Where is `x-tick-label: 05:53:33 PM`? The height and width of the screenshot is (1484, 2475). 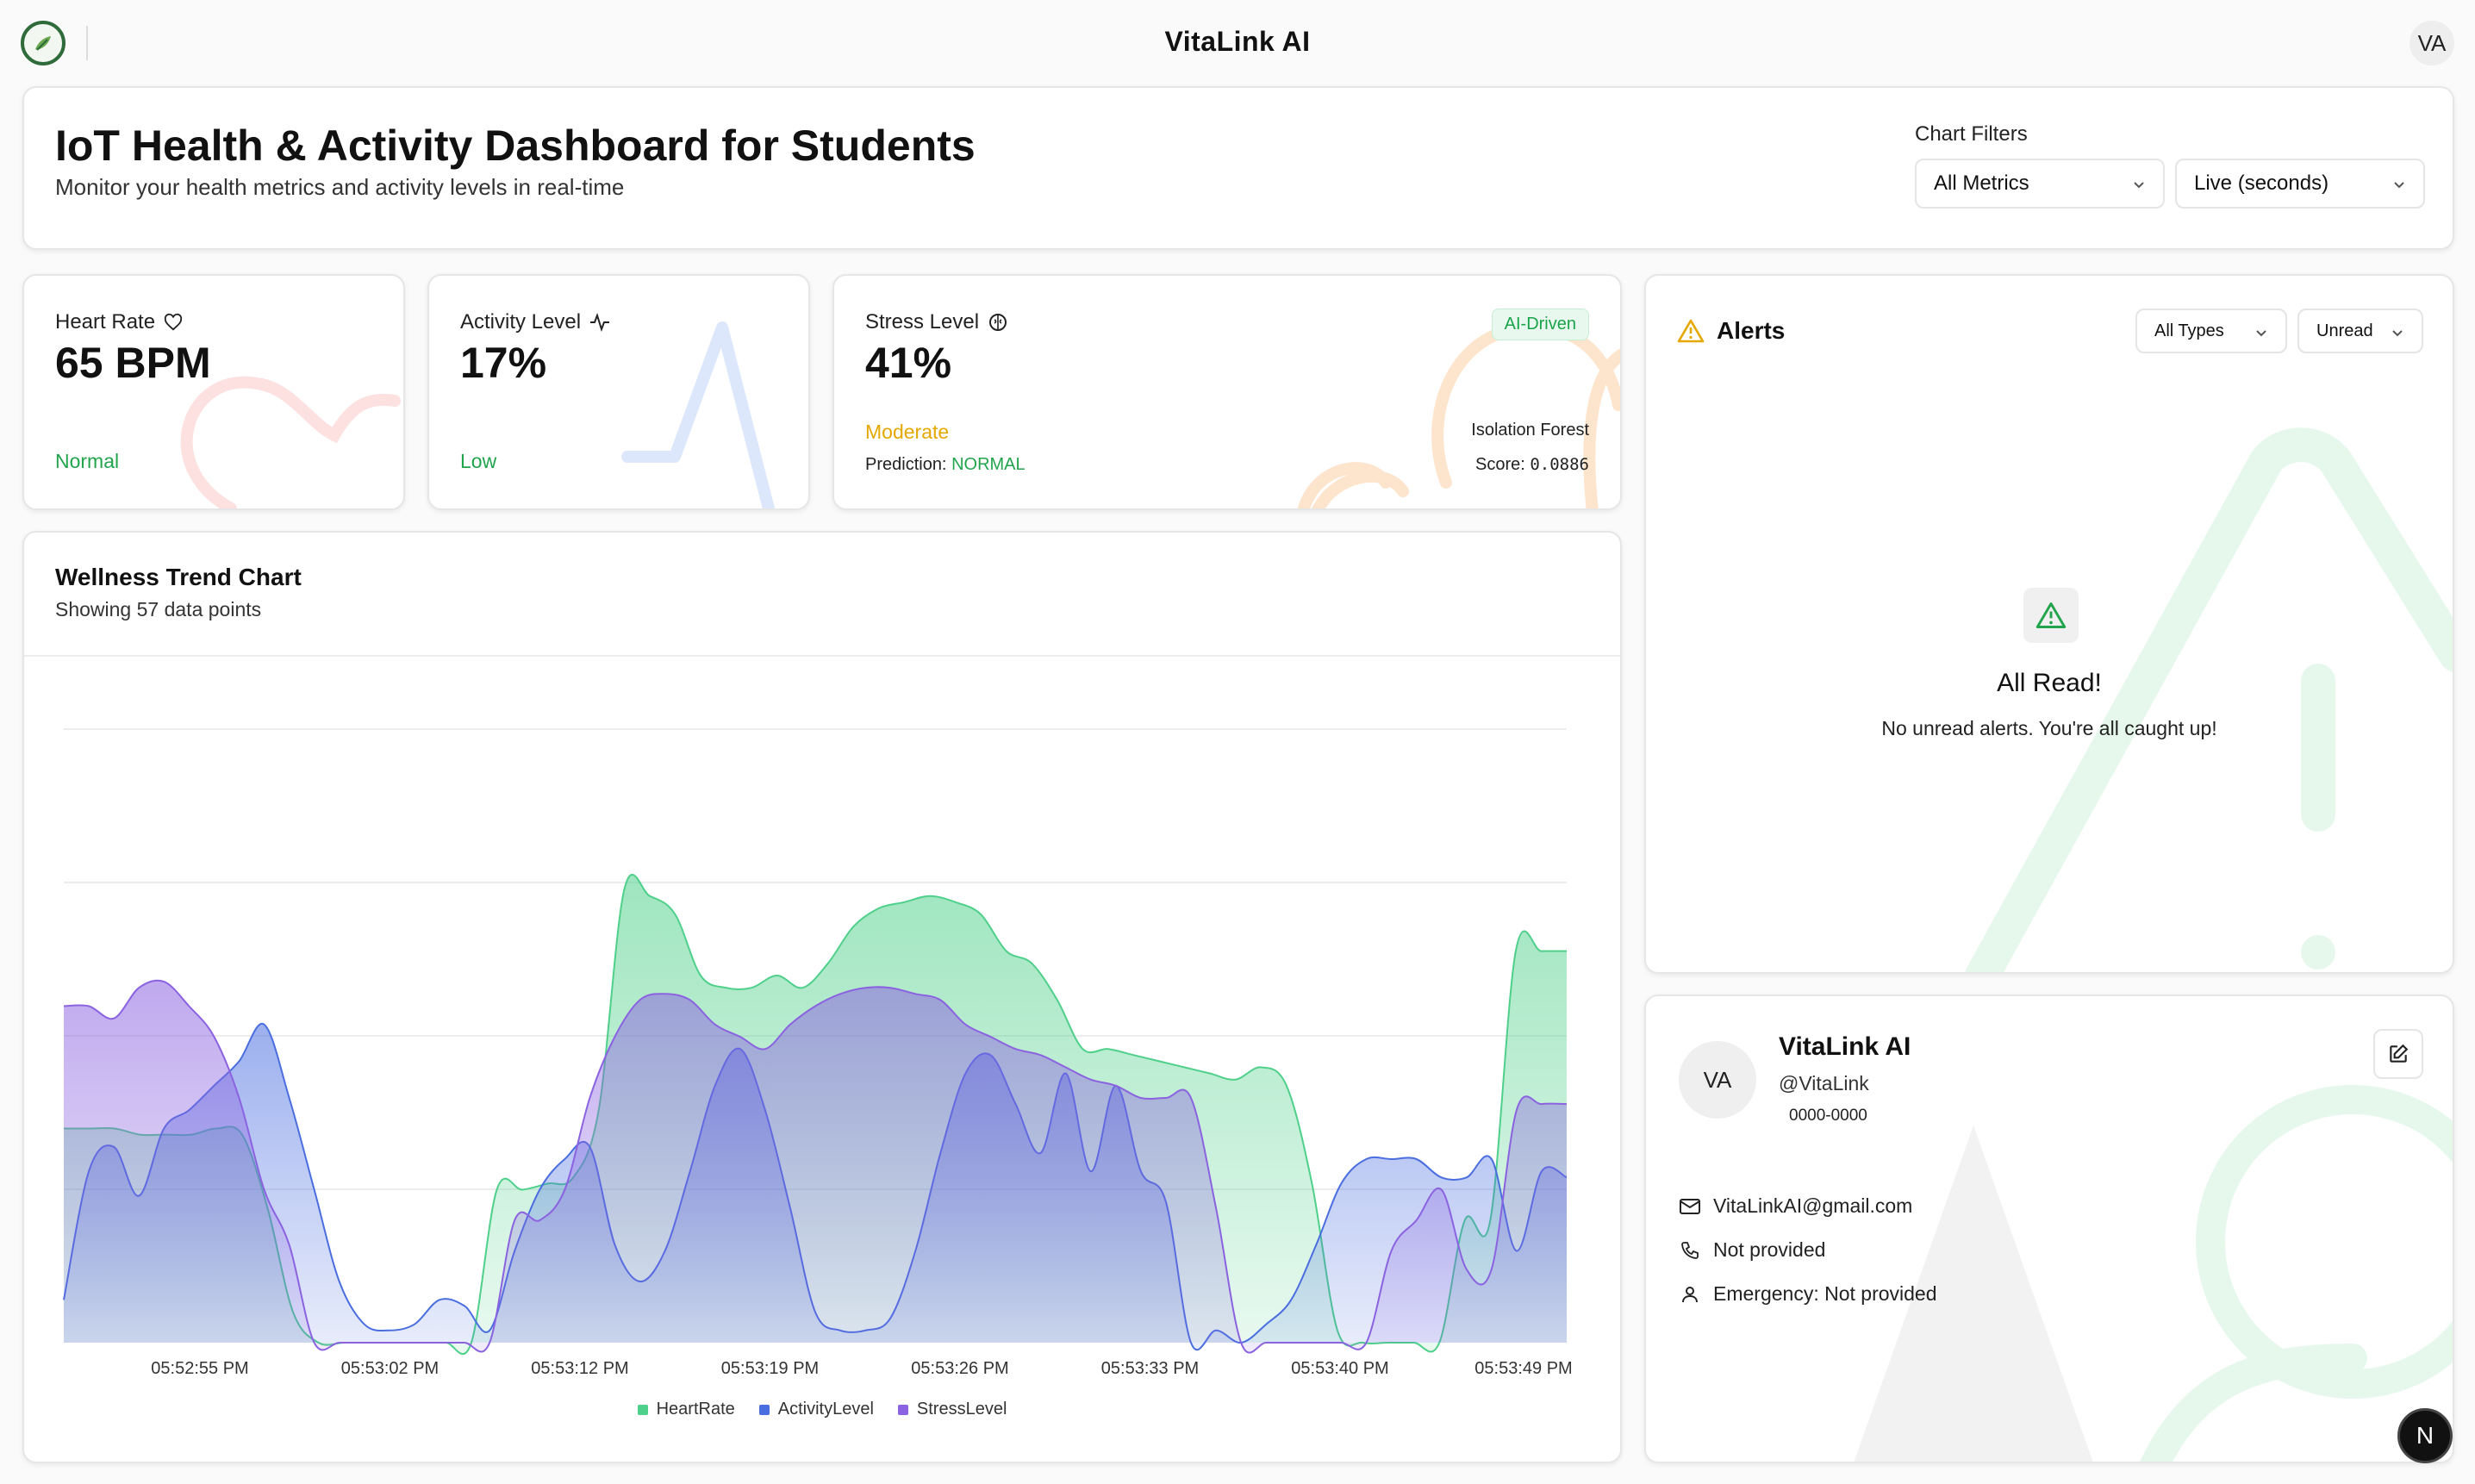
x-tick-label: 05:53:33 PM is located at coordinates (1150, 1368).